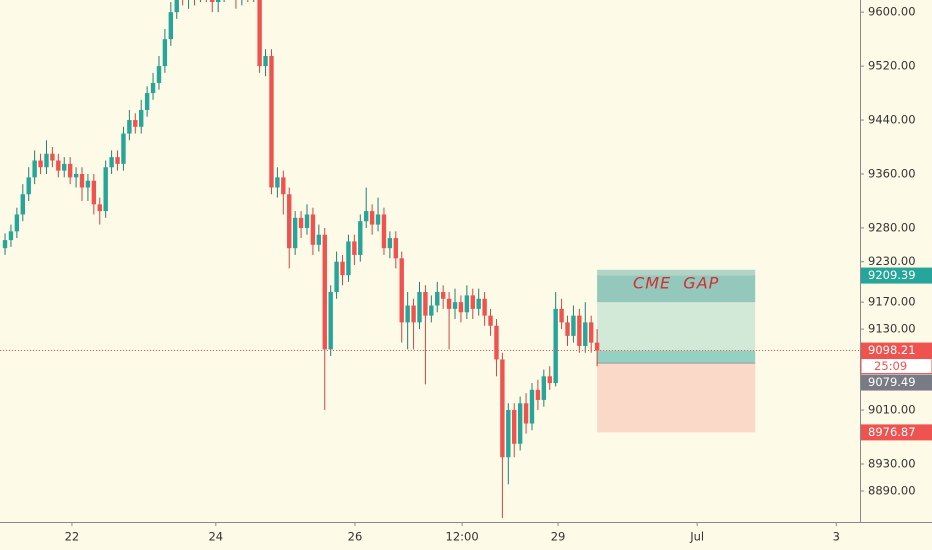 The height and width of the screenshot is (550, 932). What do you see at coordinates (558, 537) in the screenshot?
I see `x-tick-label: 29` at bounding box center [558, 537].